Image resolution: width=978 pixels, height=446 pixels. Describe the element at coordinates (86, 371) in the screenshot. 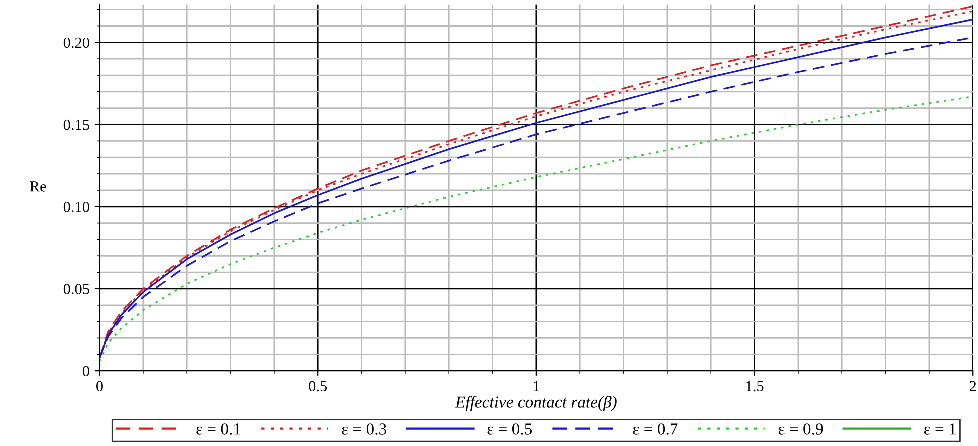

I see `y-tick-label: 0` at that location.